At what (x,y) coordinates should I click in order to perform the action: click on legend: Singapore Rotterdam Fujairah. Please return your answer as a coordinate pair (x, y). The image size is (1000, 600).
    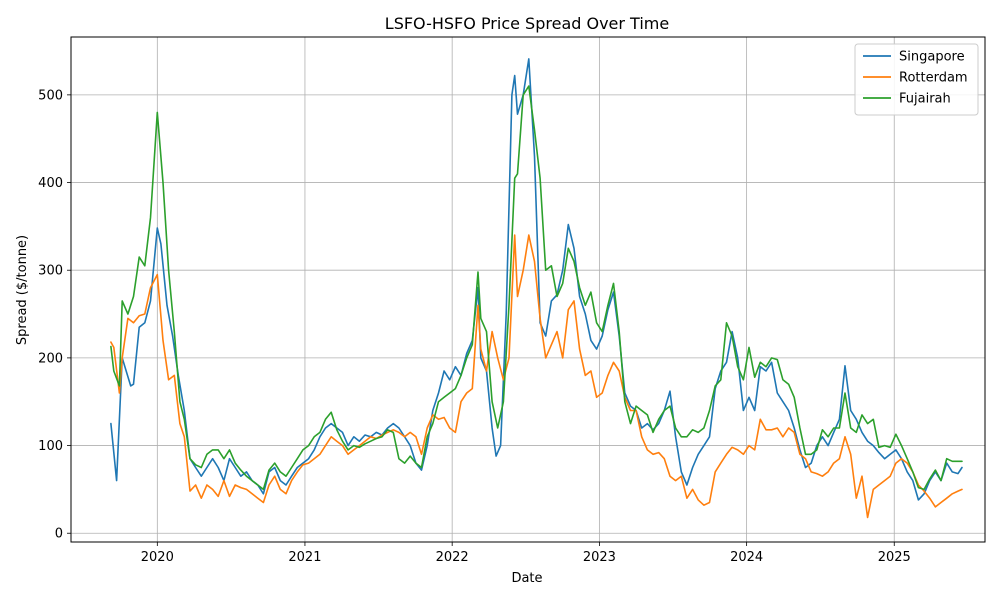
    Looking at the image, I should click on (916, 79).